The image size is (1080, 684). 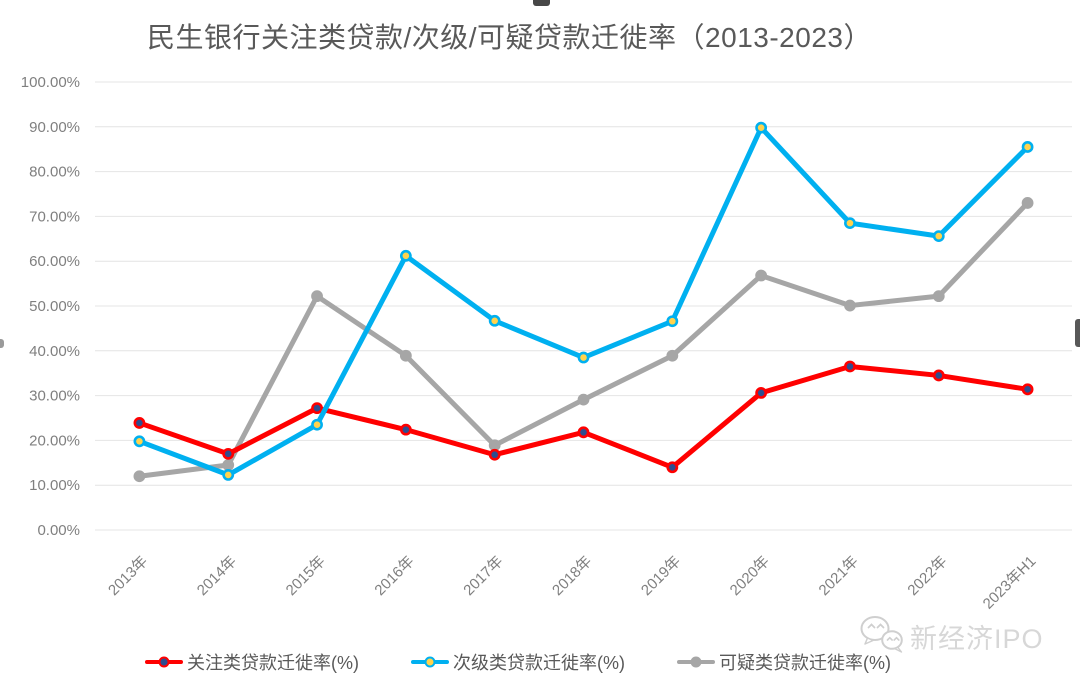 I want to click on x-axis-tick-label: 2018年, so click(x=572, y=576).